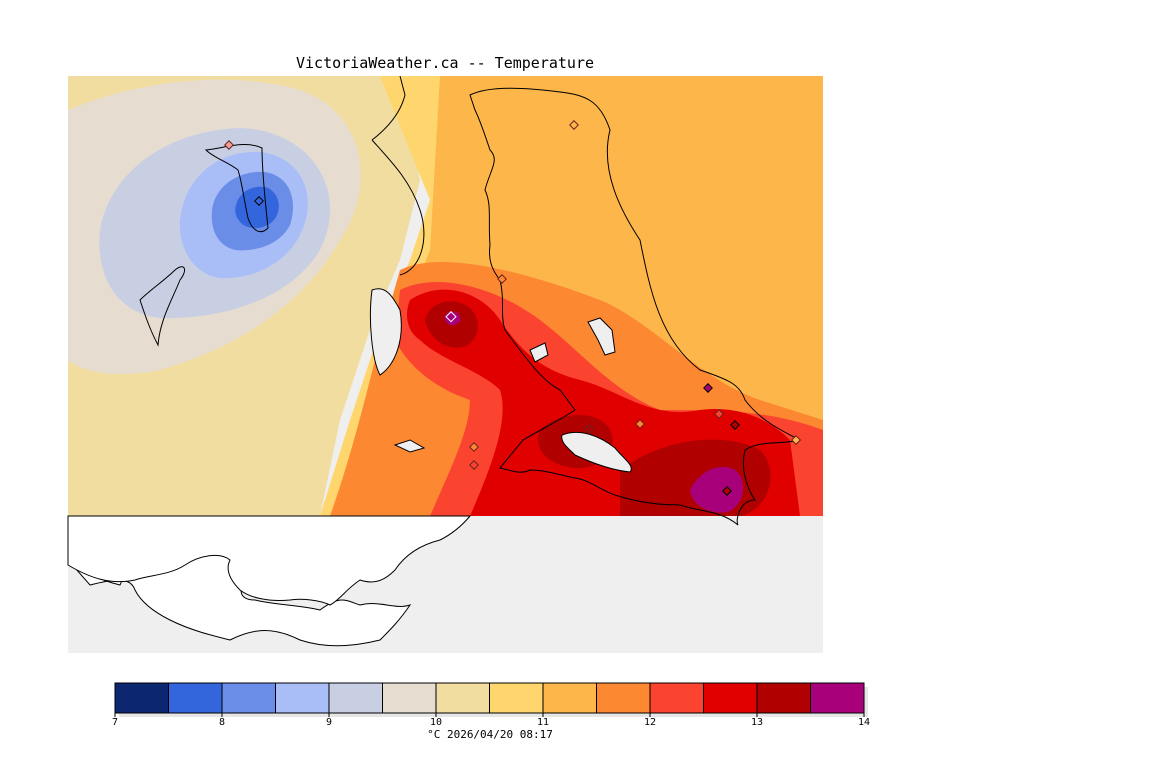  Describe the element at coordinates (222, 722) in the screenshot. I see `legend-tick-label: 8` at that location.